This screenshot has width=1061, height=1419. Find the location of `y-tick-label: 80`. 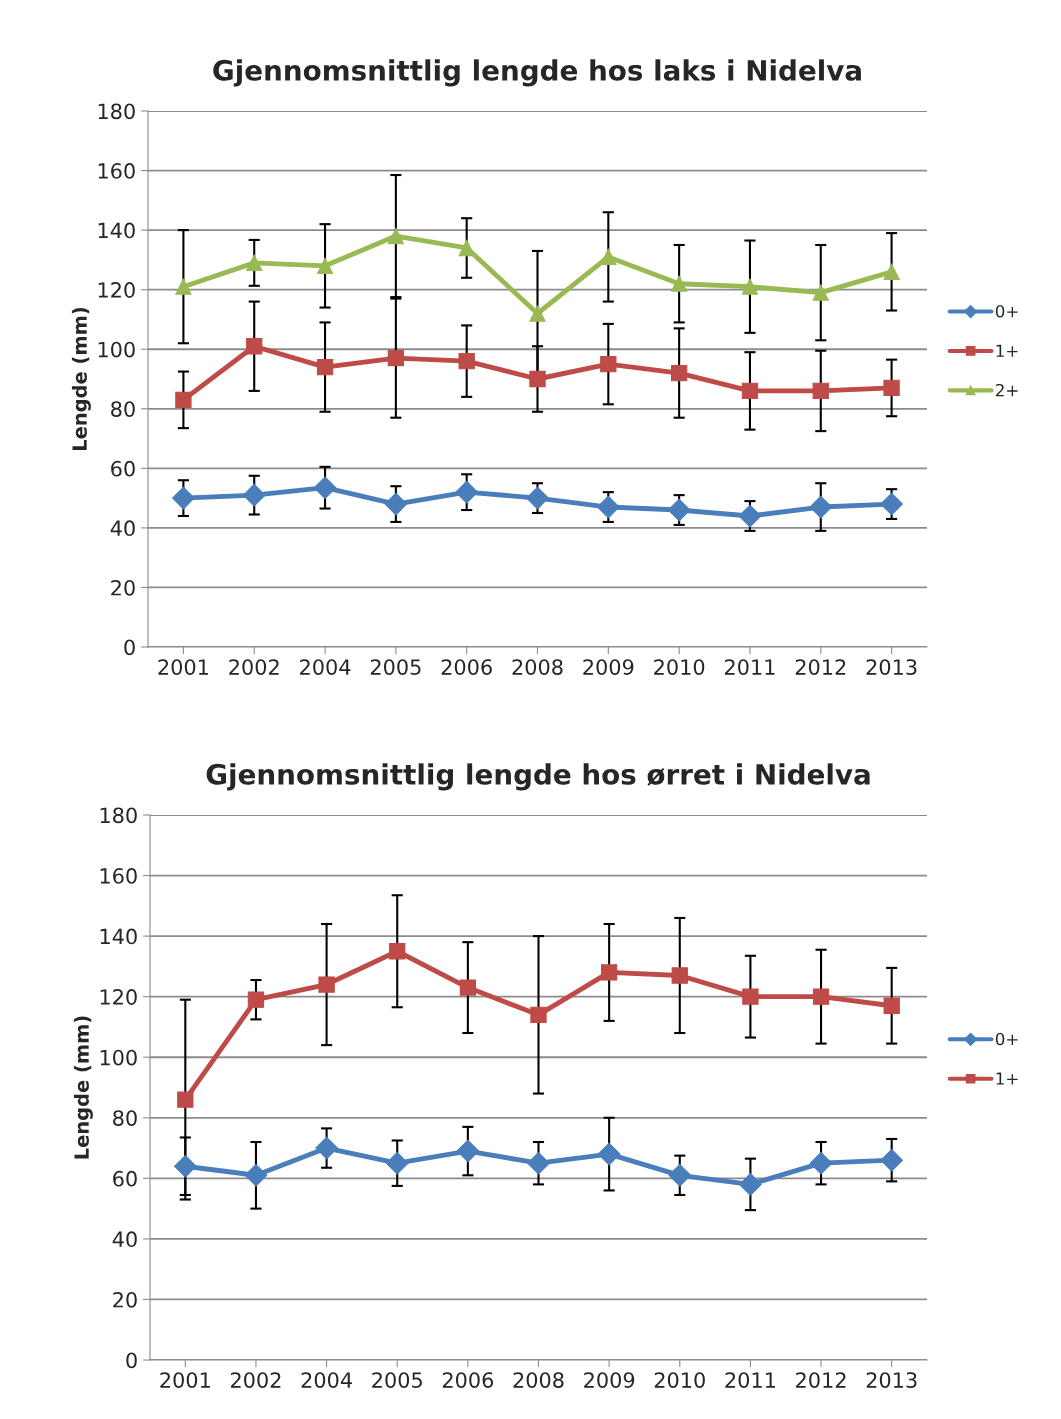

y-tick-label: 80 is located at coordinates (123, 409).